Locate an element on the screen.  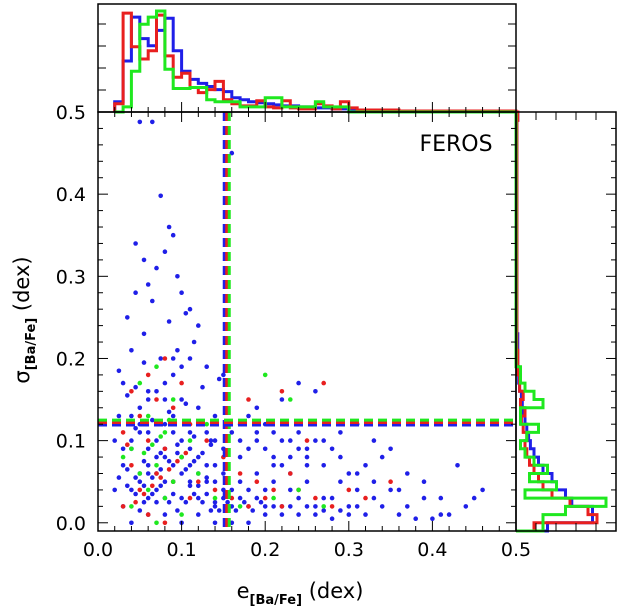
top-histogram is located at coordinates (315, 61).